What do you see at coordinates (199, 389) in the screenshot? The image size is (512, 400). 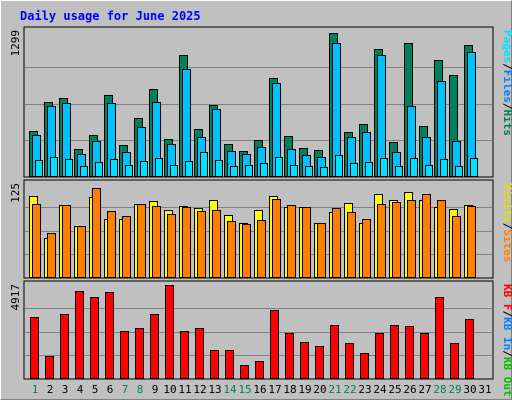 I see `x-tick-day-12: 12` at bounding box center [199, 389].